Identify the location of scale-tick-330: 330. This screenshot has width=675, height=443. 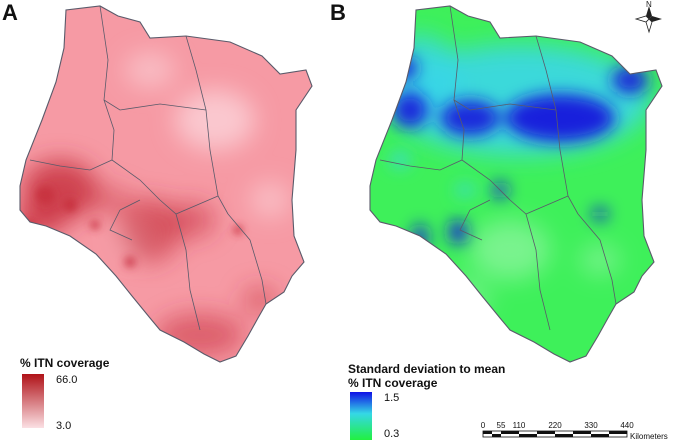
(591, 425).